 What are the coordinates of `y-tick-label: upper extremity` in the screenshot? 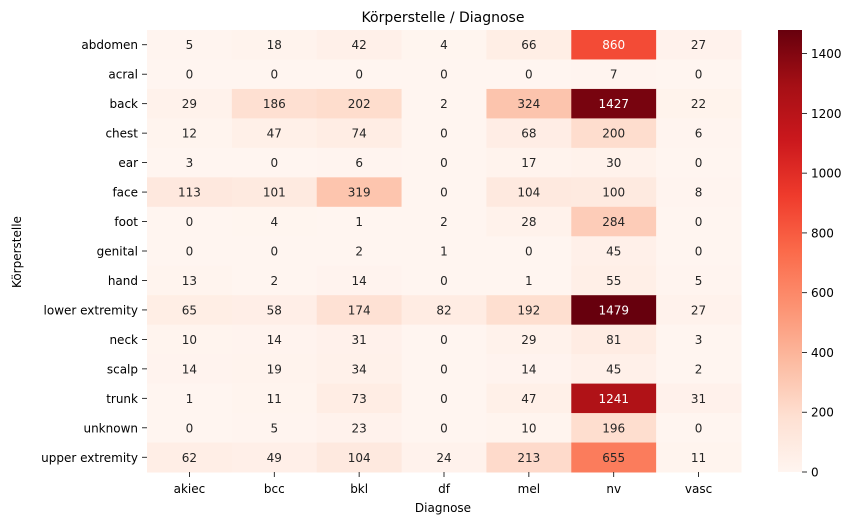 It's located at (89, 458).